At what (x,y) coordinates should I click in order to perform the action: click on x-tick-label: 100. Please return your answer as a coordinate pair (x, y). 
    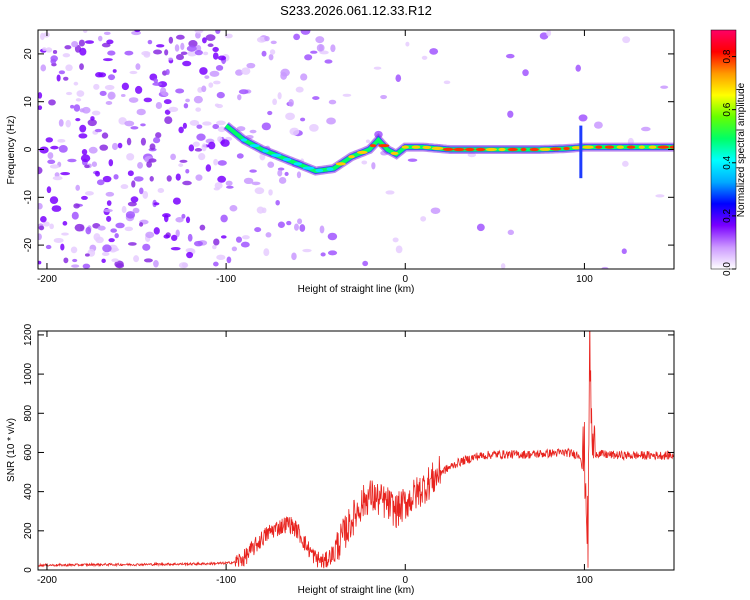
    Looking at the image, I should click on (584, 580).